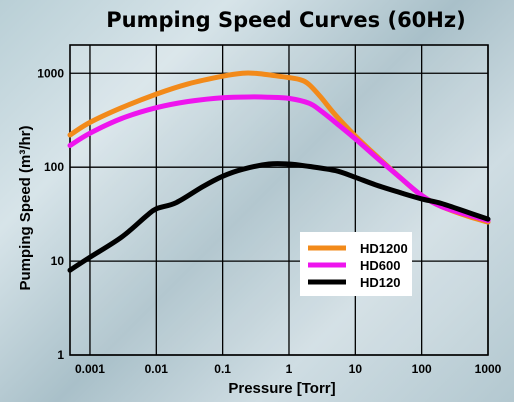 The width and height of the screenshot is (514, 402). I want to click on x-tick-labels: 0.001 0.01 0.1 1 10 100 1000, so click(288, 369).